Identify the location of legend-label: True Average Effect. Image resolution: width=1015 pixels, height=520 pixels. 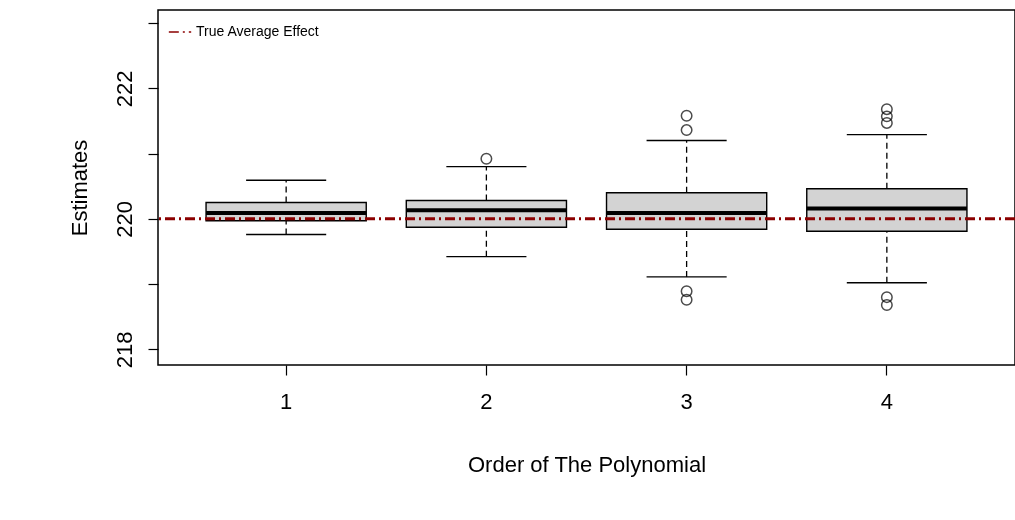
(257, 31).